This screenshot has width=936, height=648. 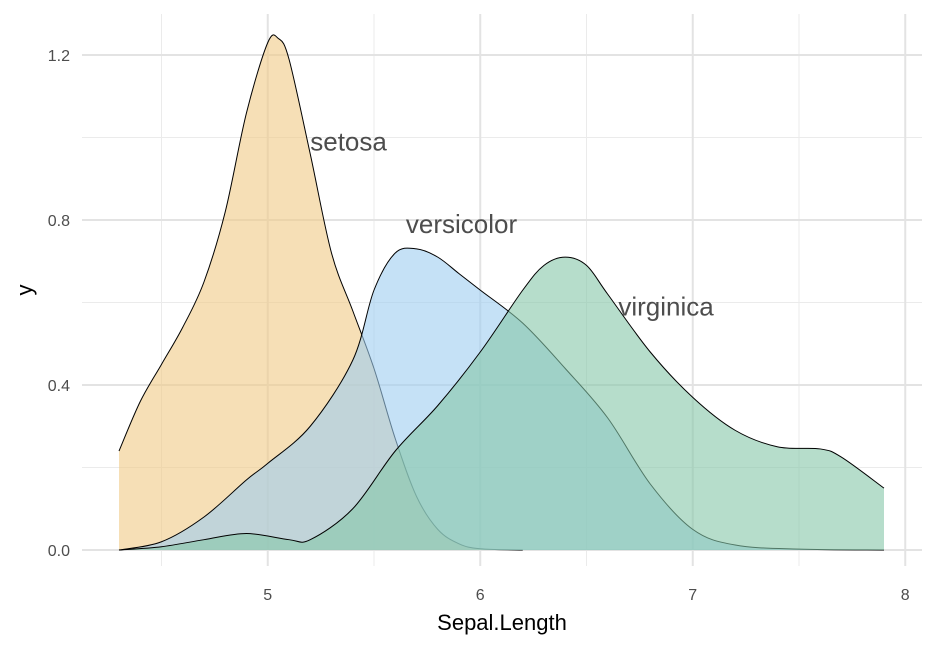 I want to click on x-tick-label: 6, so click(x=480, y=595).